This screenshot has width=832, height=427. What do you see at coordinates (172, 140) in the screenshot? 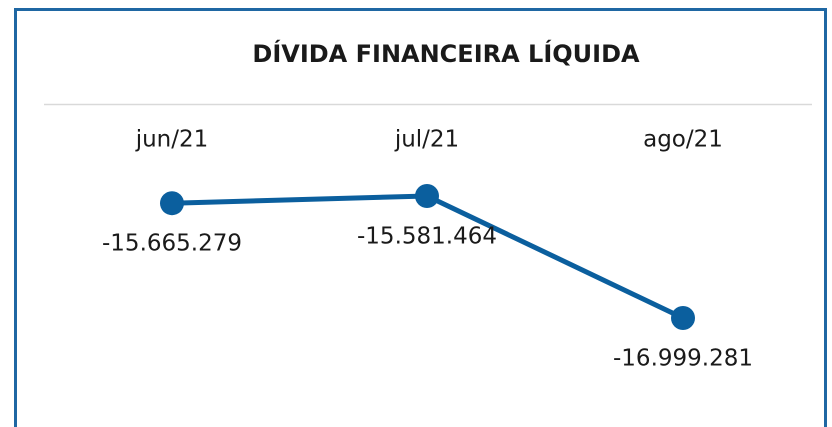
I see `x-tick-label: jun/21` at bounding box center [172, 140].